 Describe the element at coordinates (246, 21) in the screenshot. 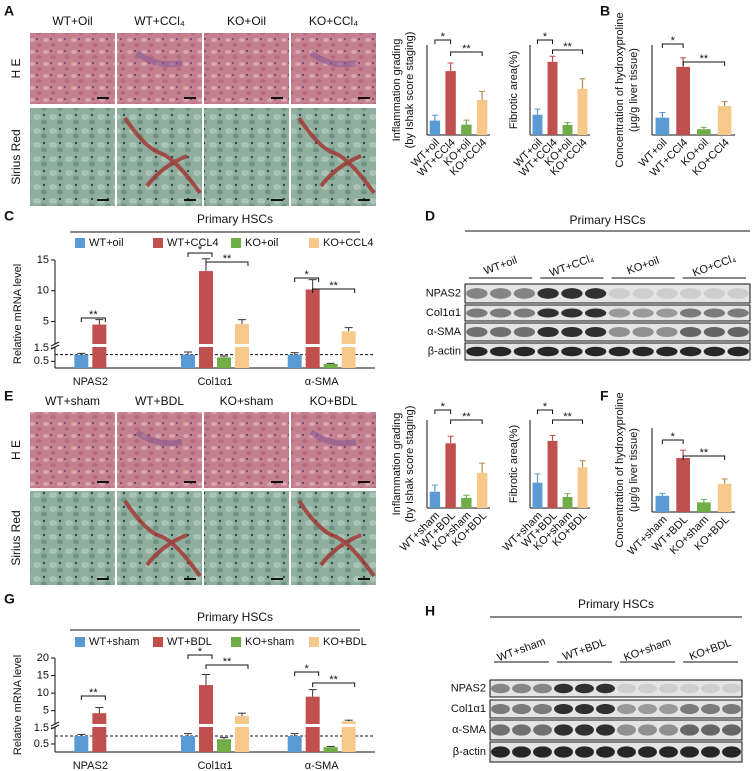

I see `column-header: KO+Oil` at that location.